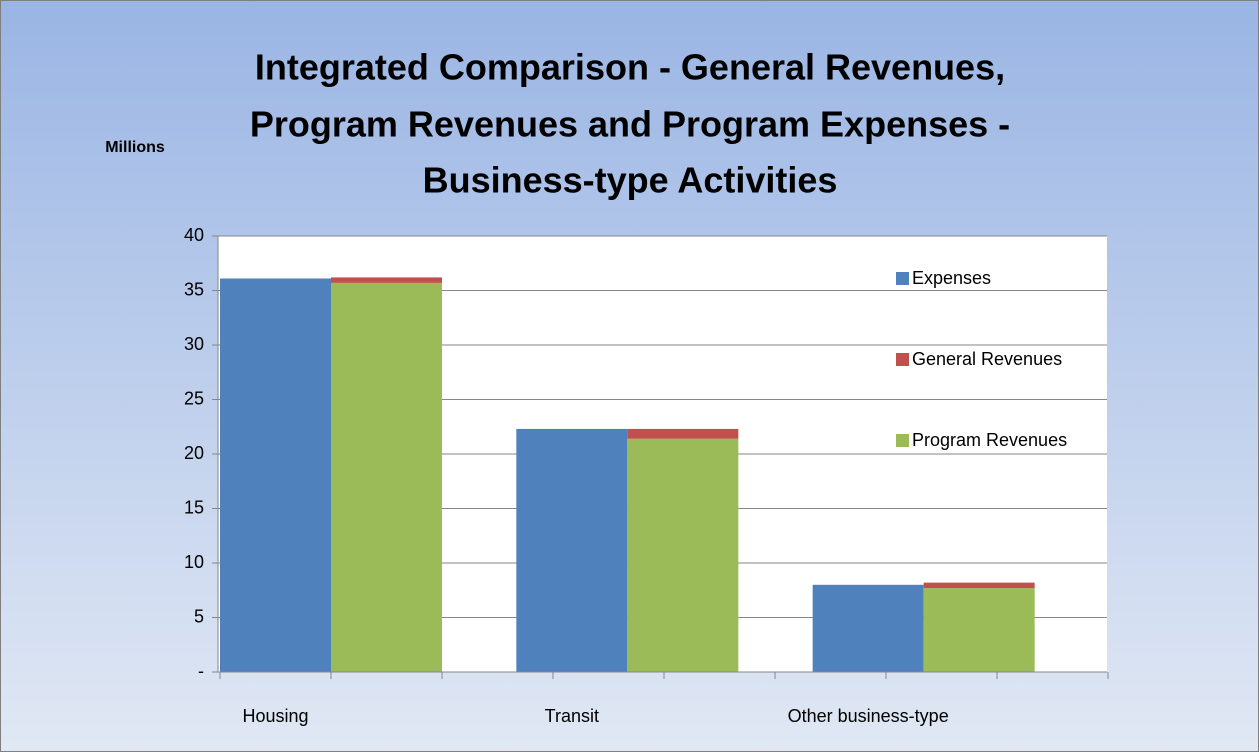 The image size is (1259, 752). Describe the element at coordinates (275, 716) in the screenshot. I see `x-tick-label: Housing` at that location.